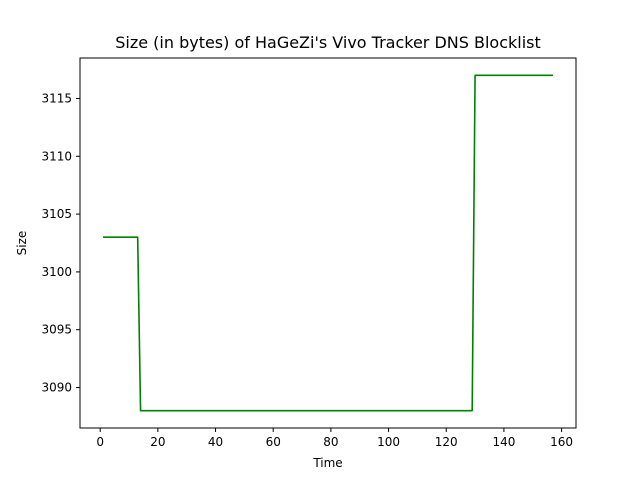 The width and height of the screenshot is (640, 480). Describe the element at coordinates (446, 442) in the screenshot. I see `x-tick-label: 120` at that location.